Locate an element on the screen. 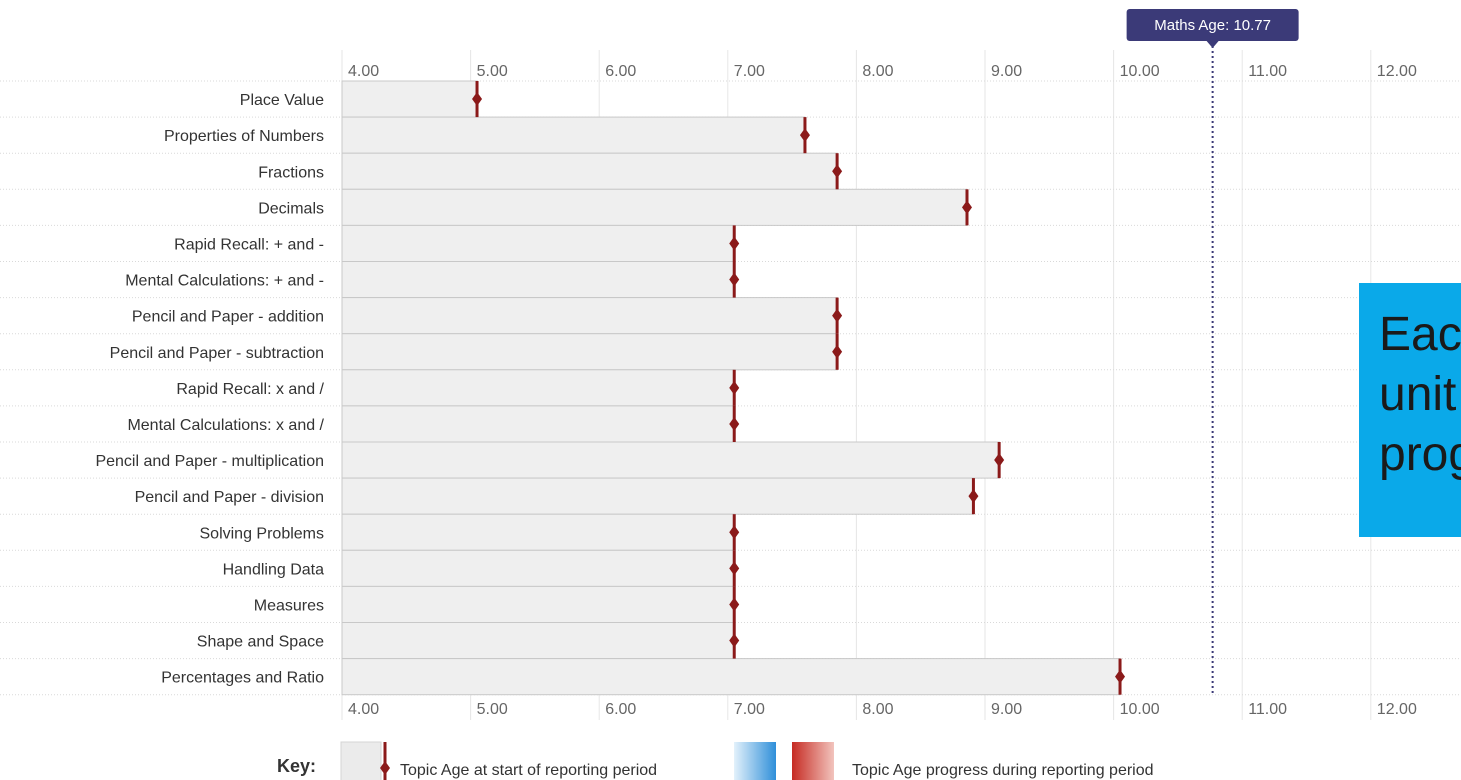 This screenshot has width=1461, height=780. category-label: Shape and Space is located at coordinates (260, 642).